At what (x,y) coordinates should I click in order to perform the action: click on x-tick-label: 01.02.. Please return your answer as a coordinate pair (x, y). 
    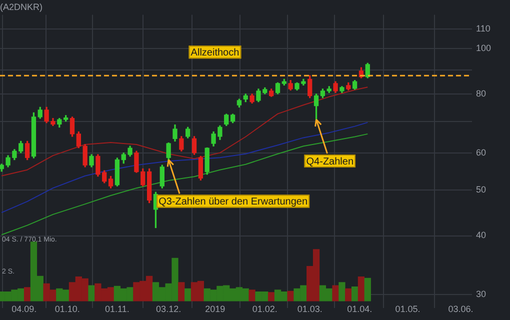
    Looking at the image, I should click on (265, 309).